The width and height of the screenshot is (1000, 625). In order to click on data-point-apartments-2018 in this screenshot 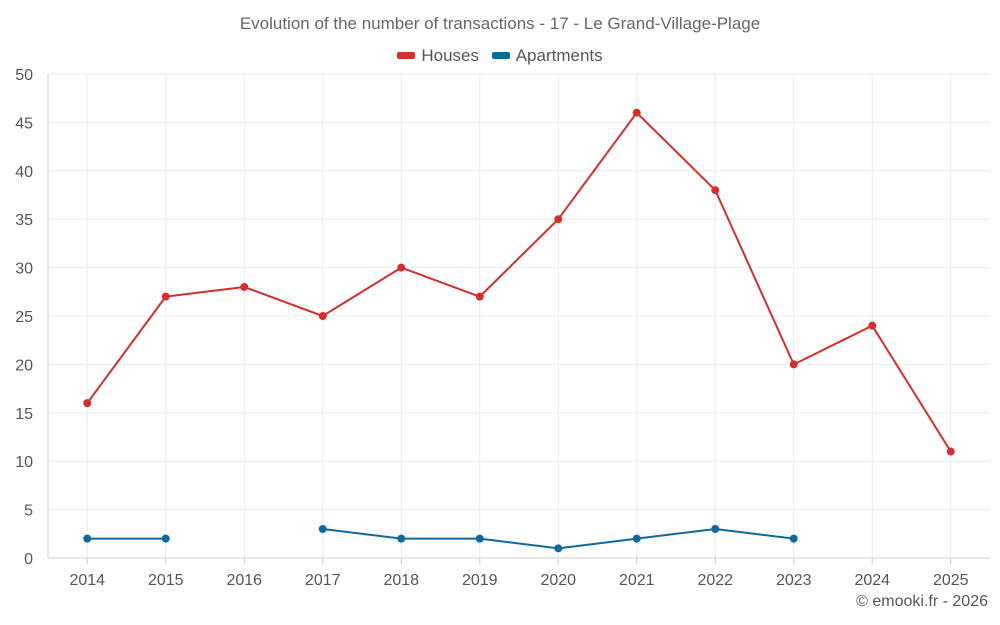, I will do `click(401, 538)`.